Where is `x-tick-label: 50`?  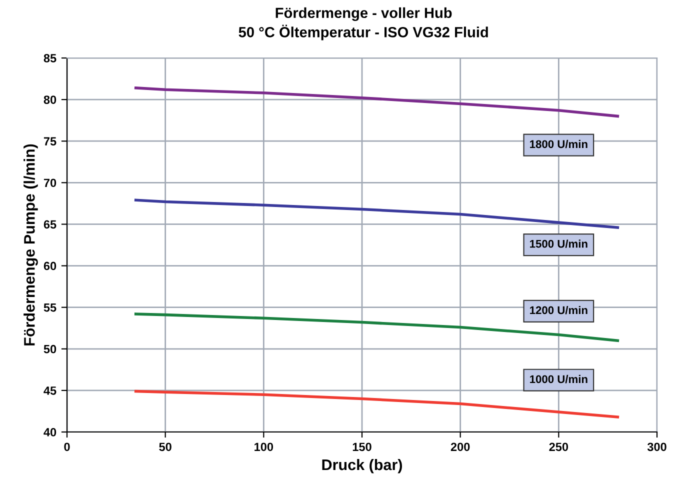
x-tick-label: 50 is located at coordinates (165, 447).